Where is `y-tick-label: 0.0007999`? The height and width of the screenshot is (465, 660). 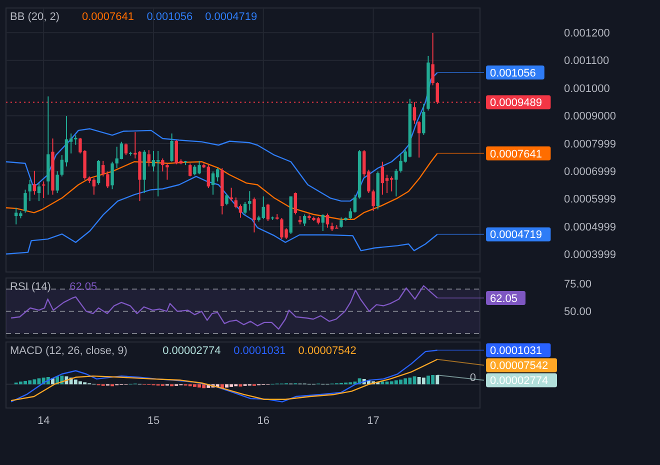 y-tick-label: 0.0007999 is located at coordinates (590, 144).